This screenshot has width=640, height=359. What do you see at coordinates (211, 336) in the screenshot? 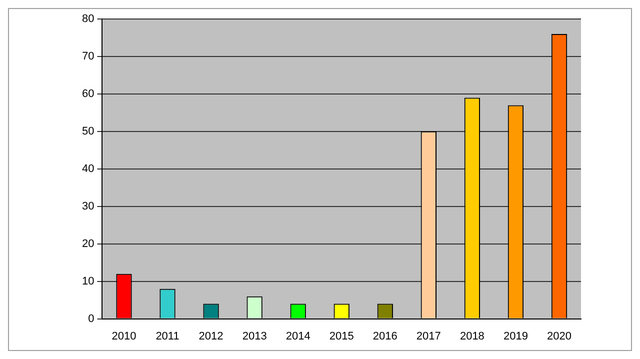
I see `x-tick-label: 2012` at bounding box center [211, 336].